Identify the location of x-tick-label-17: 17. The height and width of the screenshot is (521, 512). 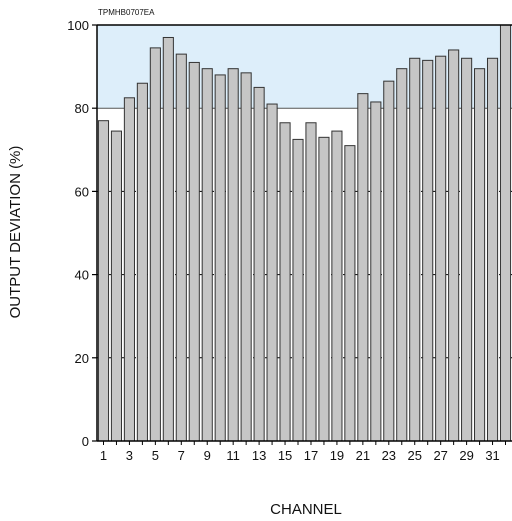
(311, 455).